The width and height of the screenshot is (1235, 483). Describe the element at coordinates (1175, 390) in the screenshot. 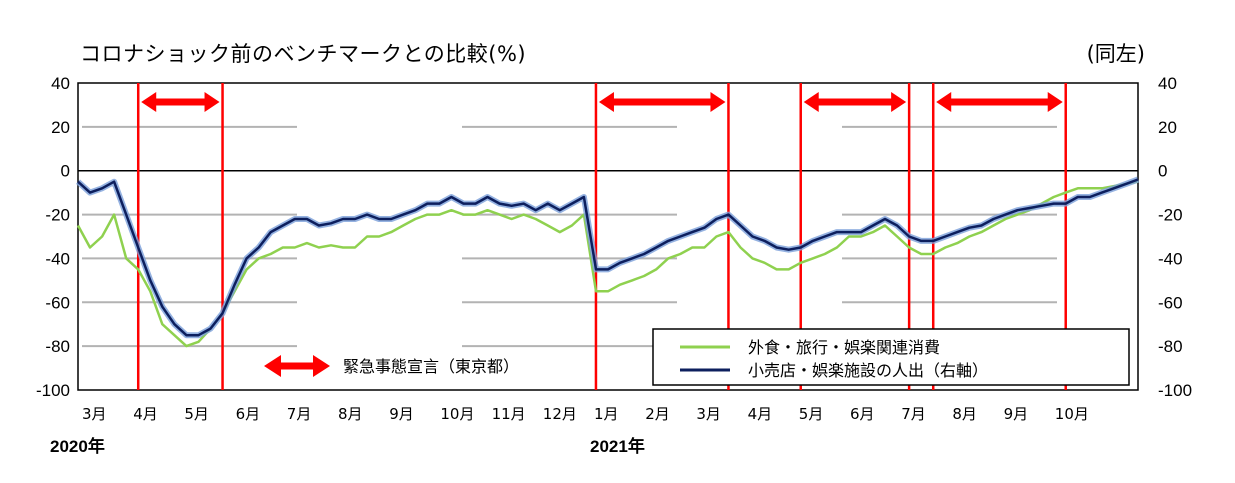

I see `y-tick-label-right: -100` at that location.